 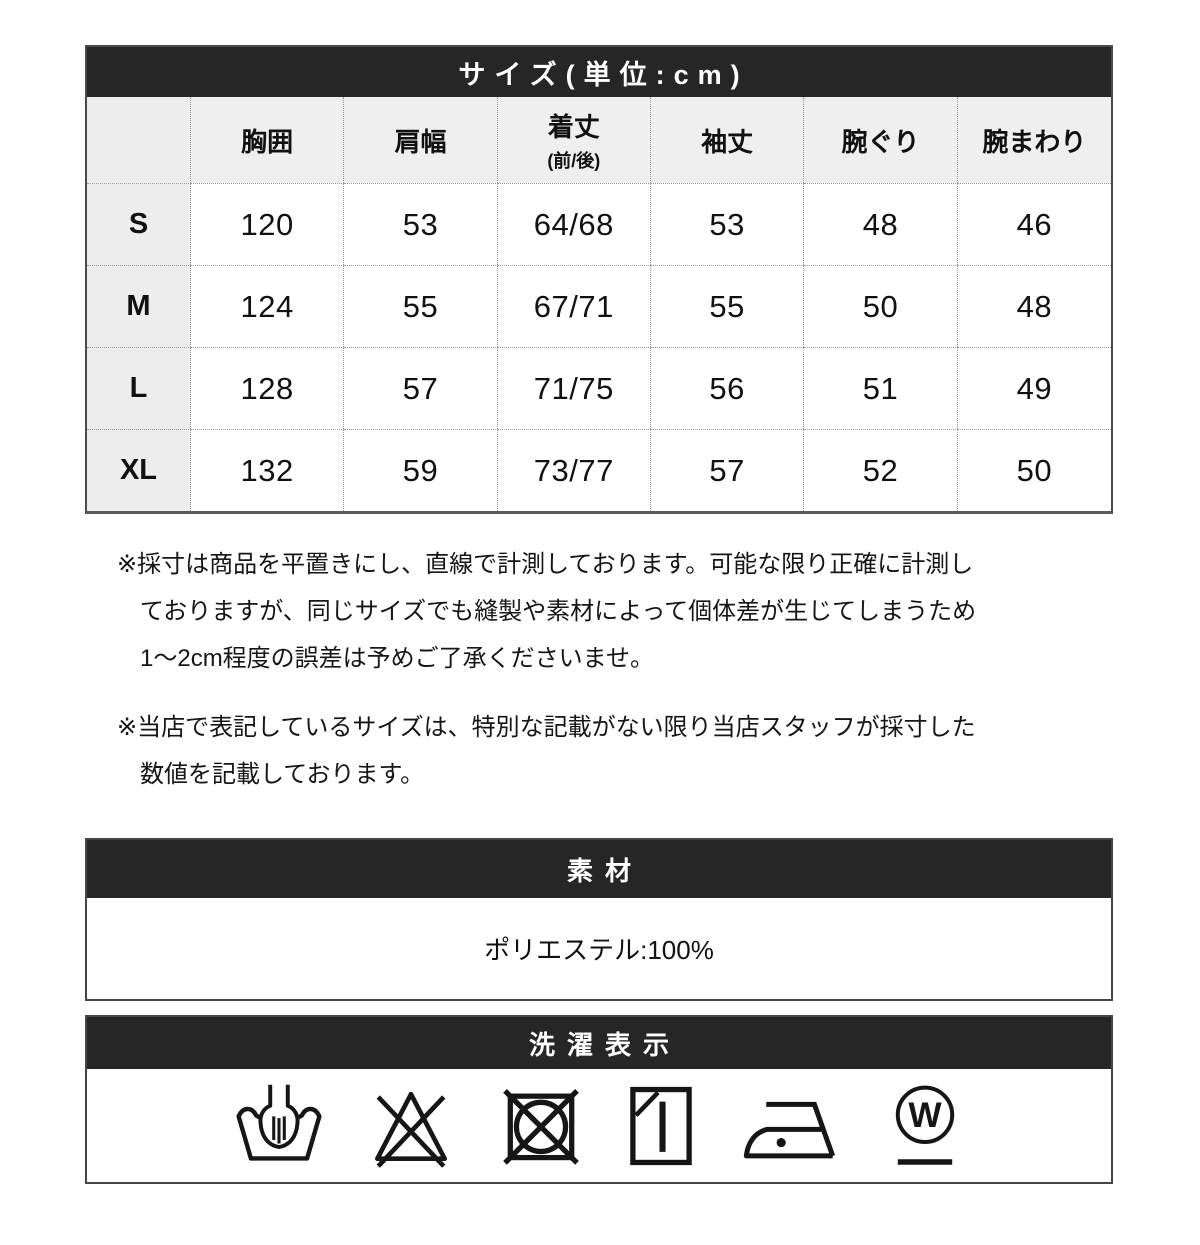 I want to click on table-cell: 120, so click(x=268, y=224).